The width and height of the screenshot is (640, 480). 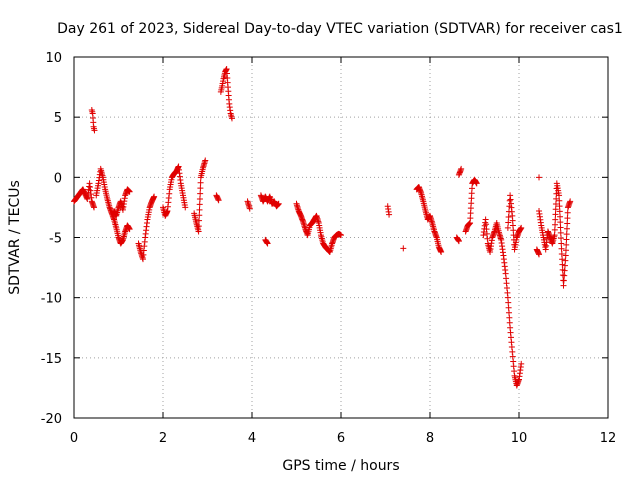 What do you see at coordinates (519, 438) in the screenshot?
I see `x-tick-label: 10` at bounding box center [519, 438].